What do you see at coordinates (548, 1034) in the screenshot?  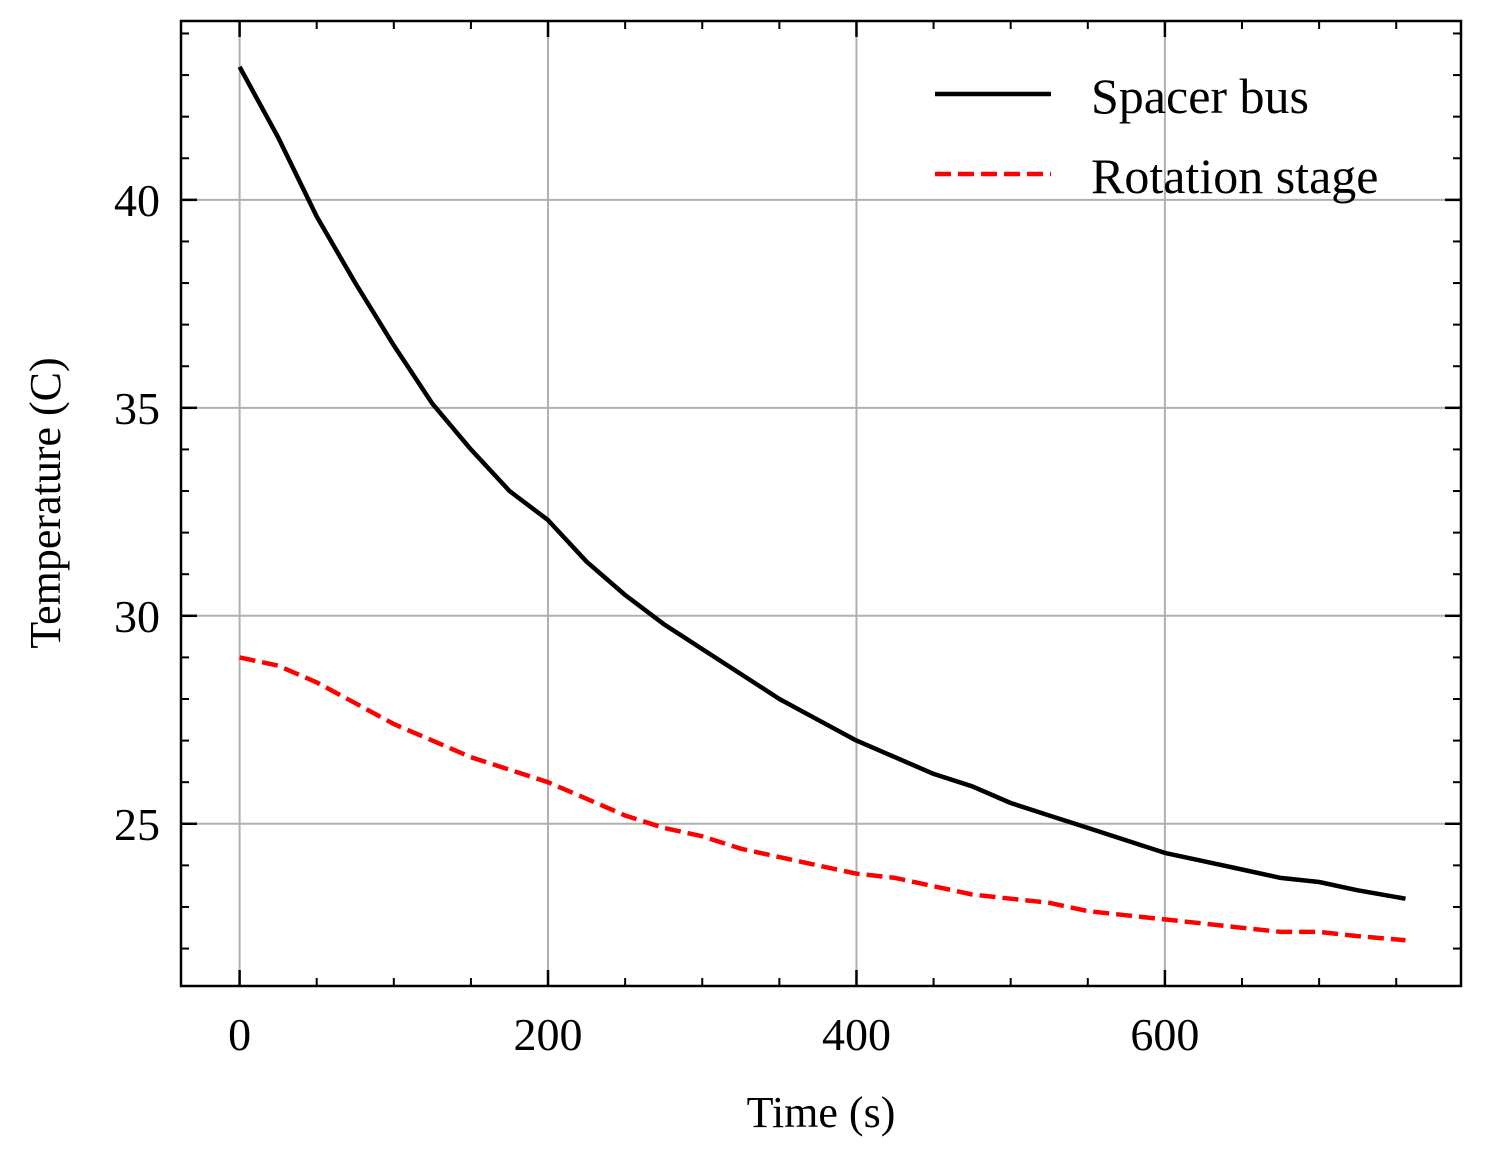 I see `x-tick-label-1: 200` at bounding box center [548, 1034].